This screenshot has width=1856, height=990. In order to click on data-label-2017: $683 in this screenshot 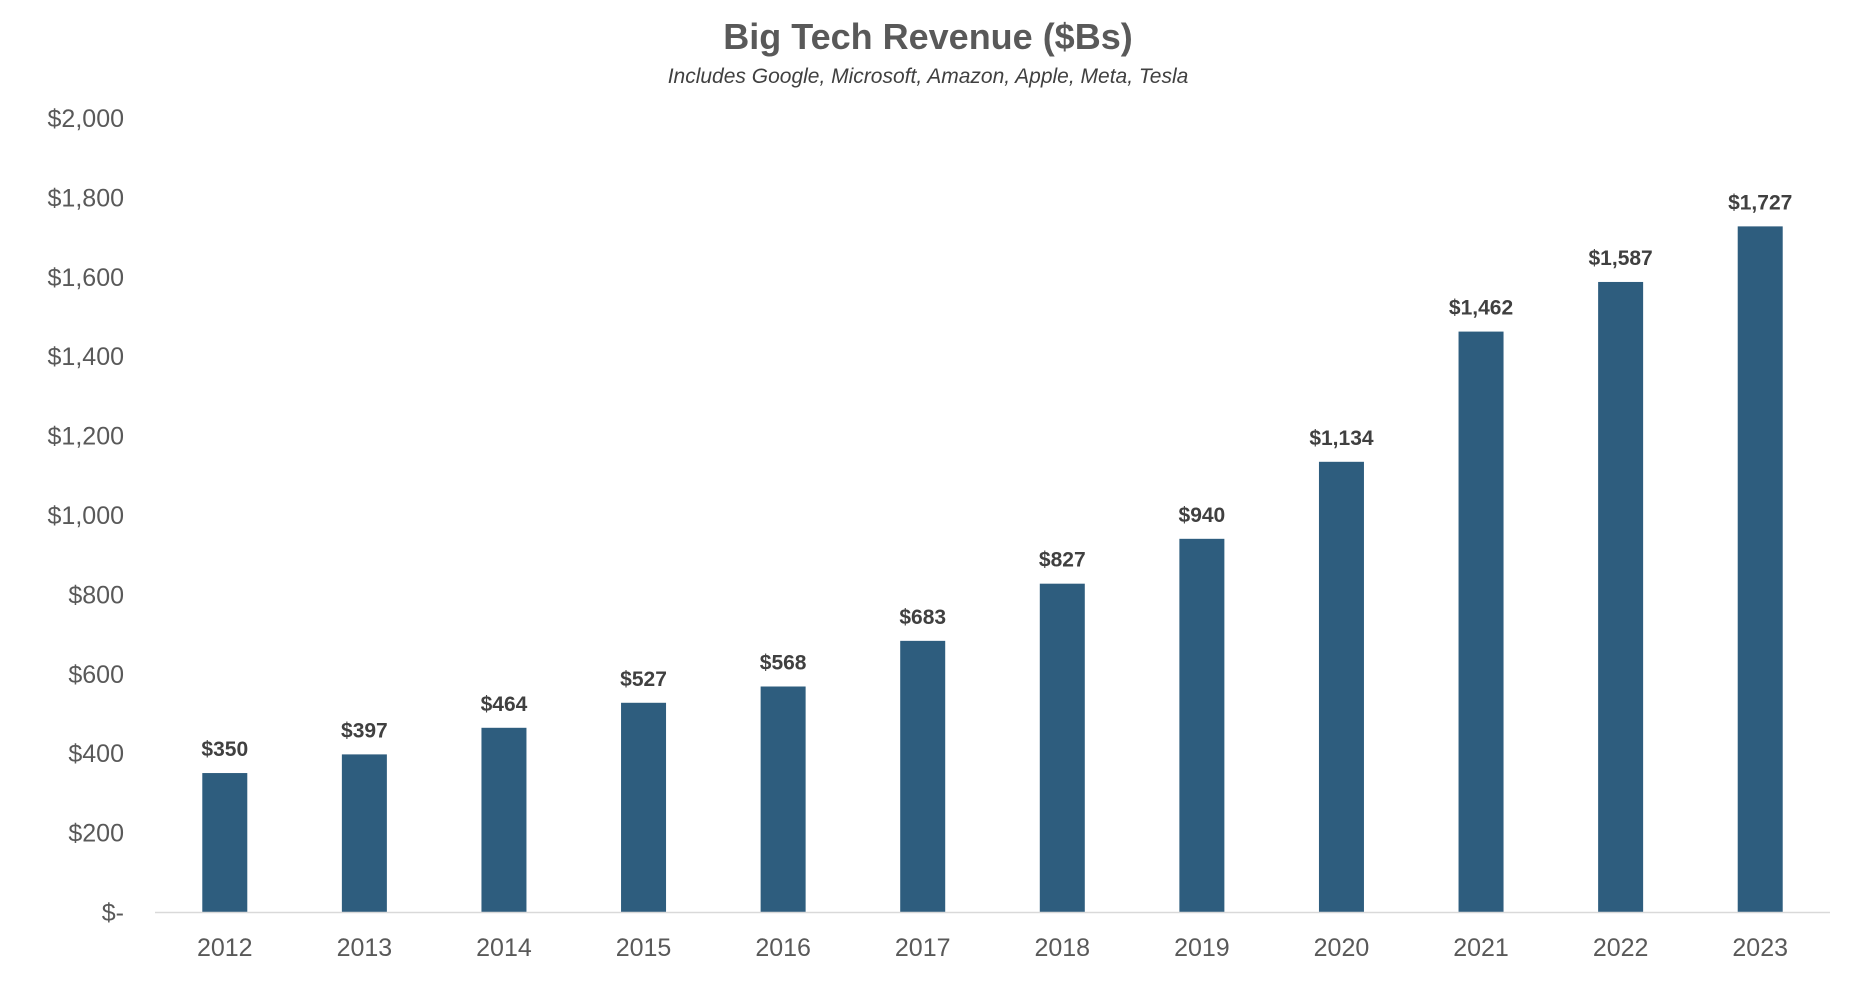, I will do `click(922, 617)`.